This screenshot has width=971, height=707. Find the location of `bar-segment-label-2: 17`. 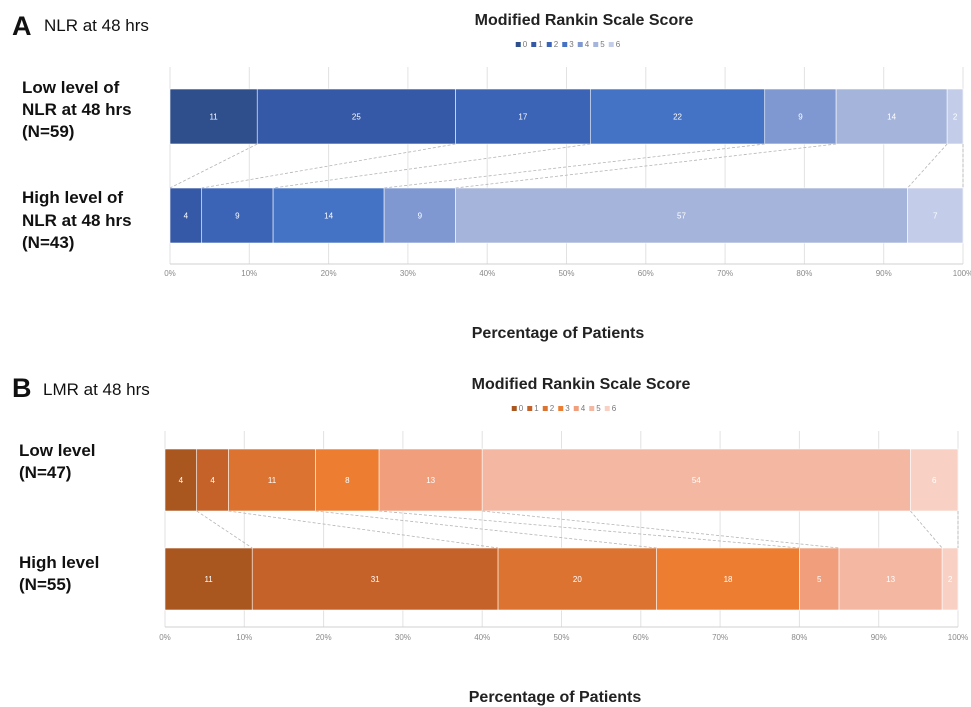

bar-segment-label-2: 17 is located at coordinates (522, 117).